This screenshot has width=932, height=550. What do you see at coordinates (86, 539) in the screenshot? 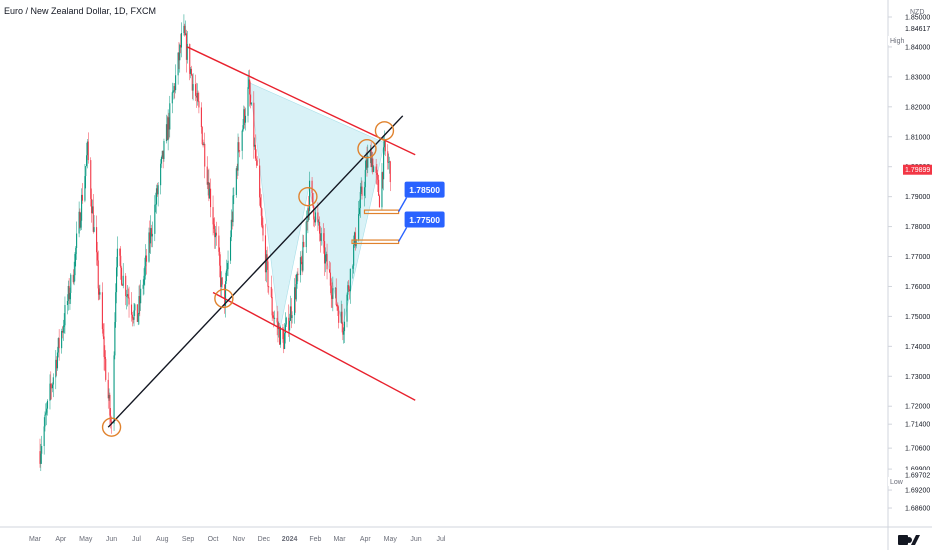
I see `time-tick-label: May` at bounding box center [86, 539].